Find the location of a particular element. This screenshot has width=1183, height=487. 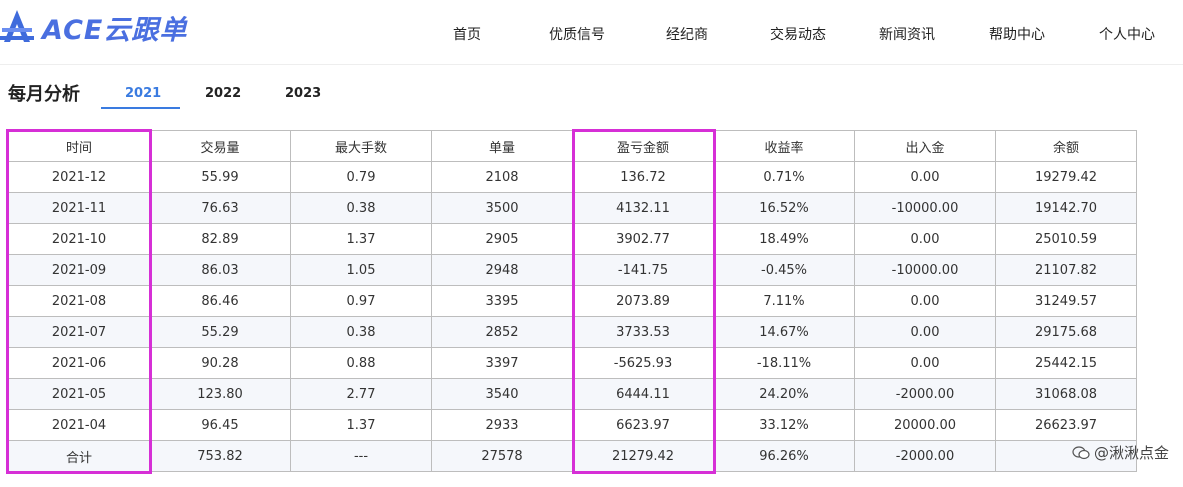

cell-volume: 86.03 is located at coordinates (220, 270).